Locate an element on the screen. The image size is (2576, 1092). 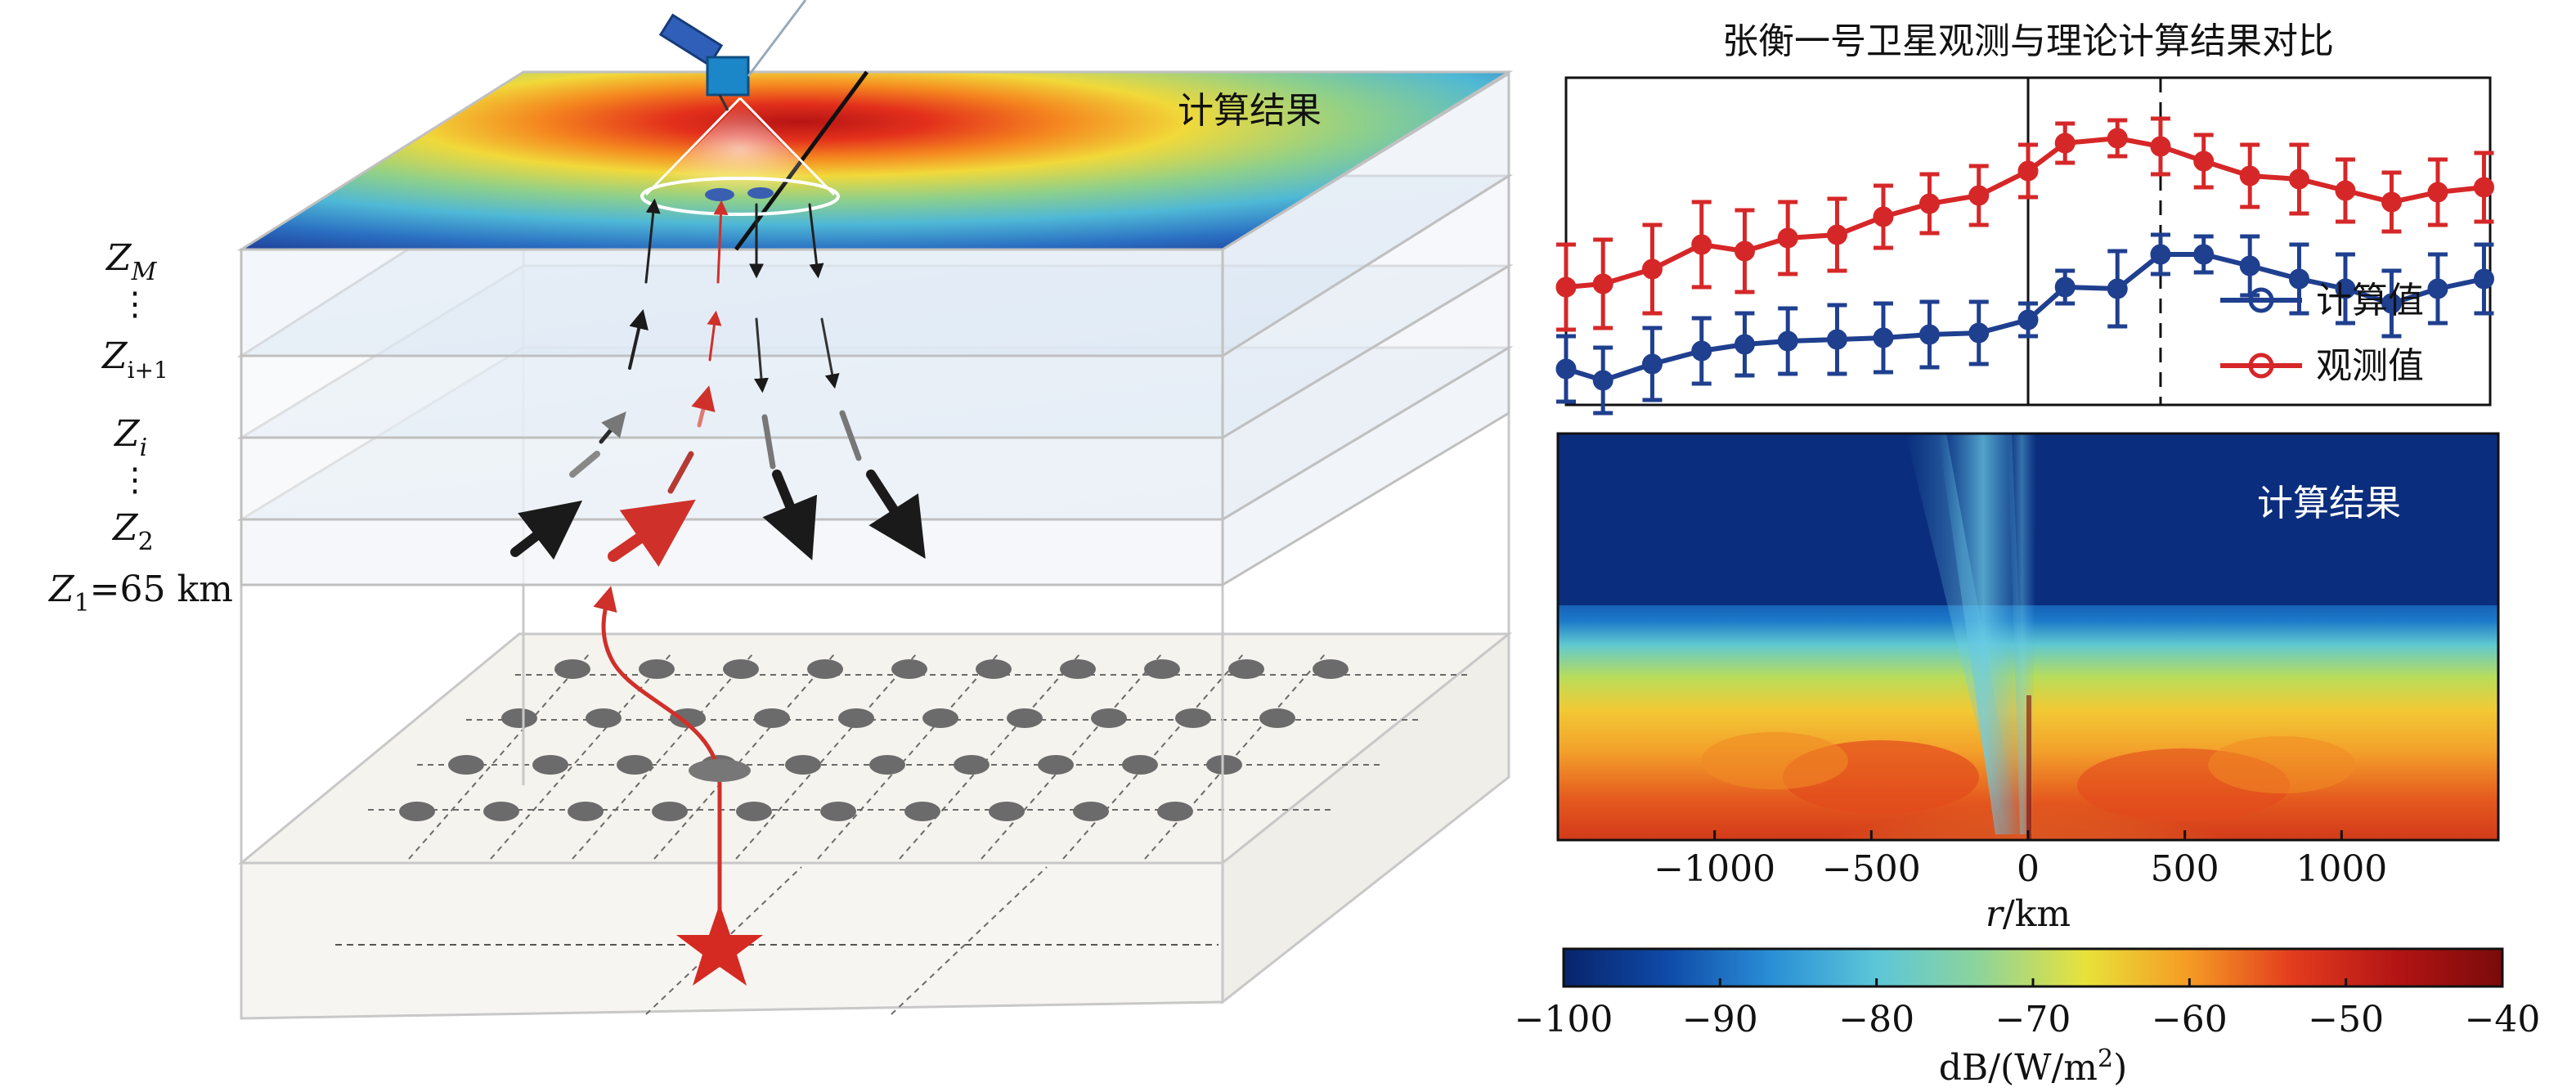
colorbar-tick-label: −90 is located at coordinates (1720, 1020).